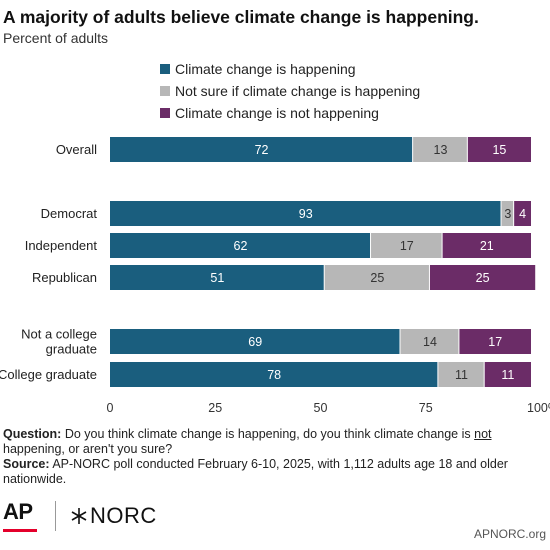  I want to click on x-tick-label-25: 25, so click(215, 408).